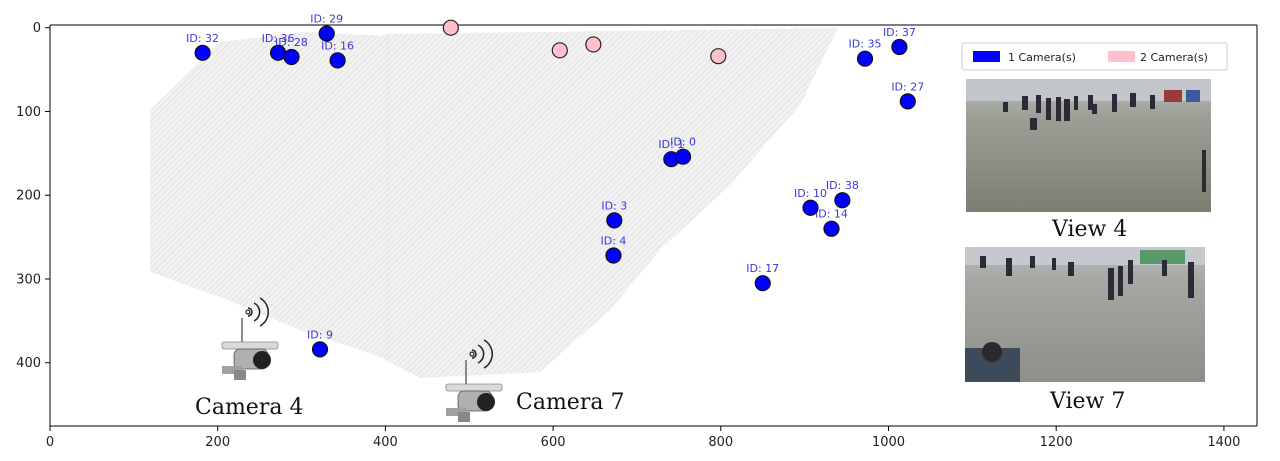 This screenshot has width=1280, height=461. Describe the element at coordinates (553, 442) in the screenshot. I see `x-tick-label: 600` at that location.